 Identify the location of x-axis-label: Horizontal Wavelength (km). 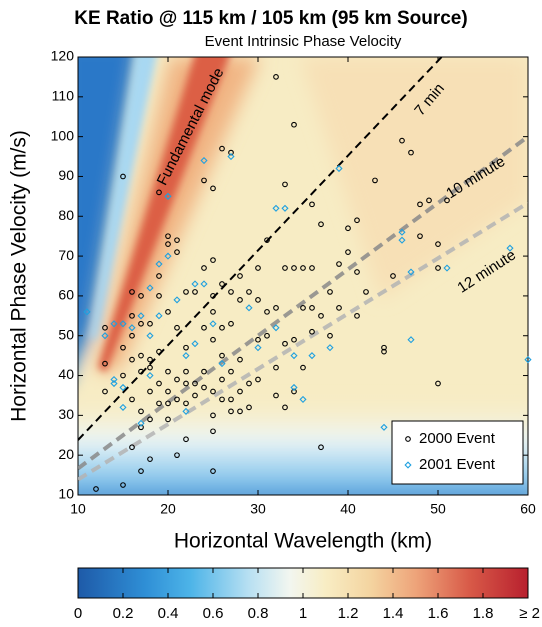
(303, 541).